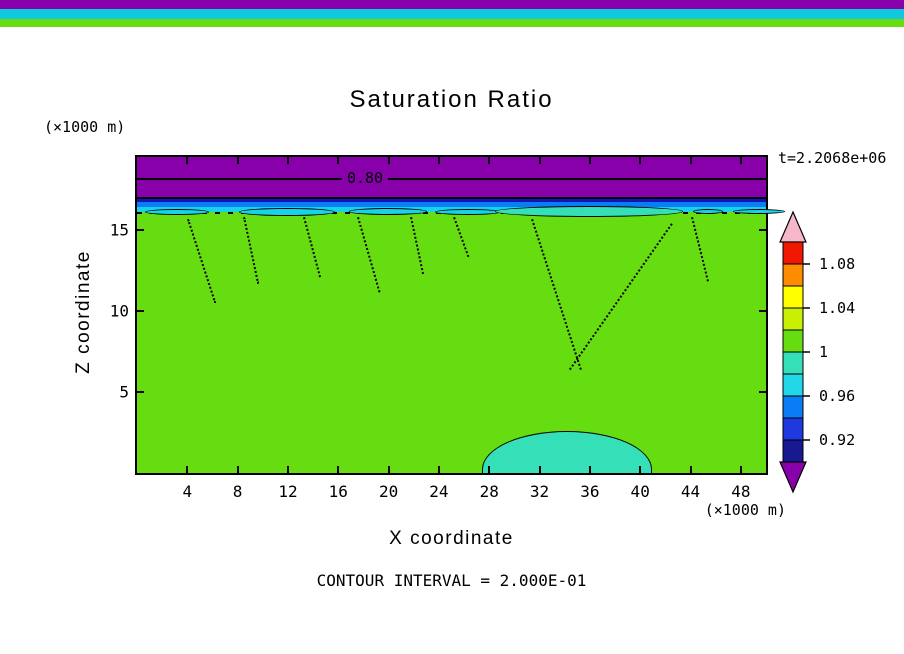 This screenshot has width=904, height=654. I want to click on x-tick-label: 24, so click(439, 491).